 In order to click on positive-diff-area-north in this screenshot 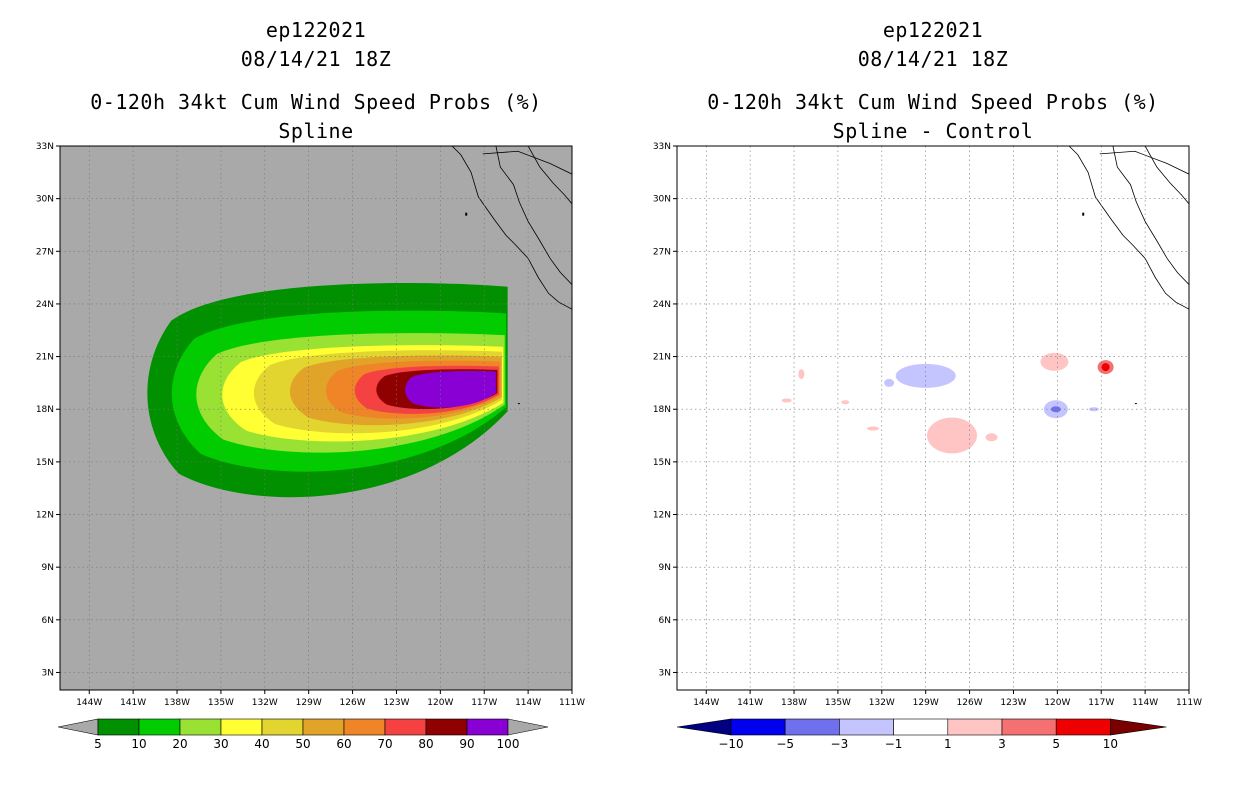, I will do `click(1054, 361)`.